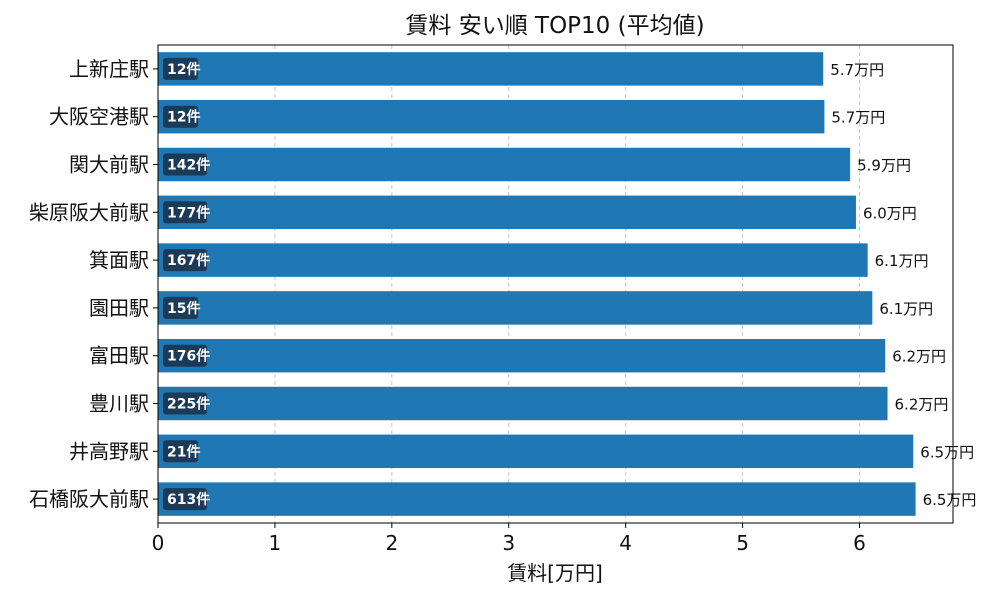 The width and height of the screenshot is (1000, 600). What do you see at coordinates (188, 356) in the screenshot?
I see `count-label: 176件` at bounding box center [188, 356].